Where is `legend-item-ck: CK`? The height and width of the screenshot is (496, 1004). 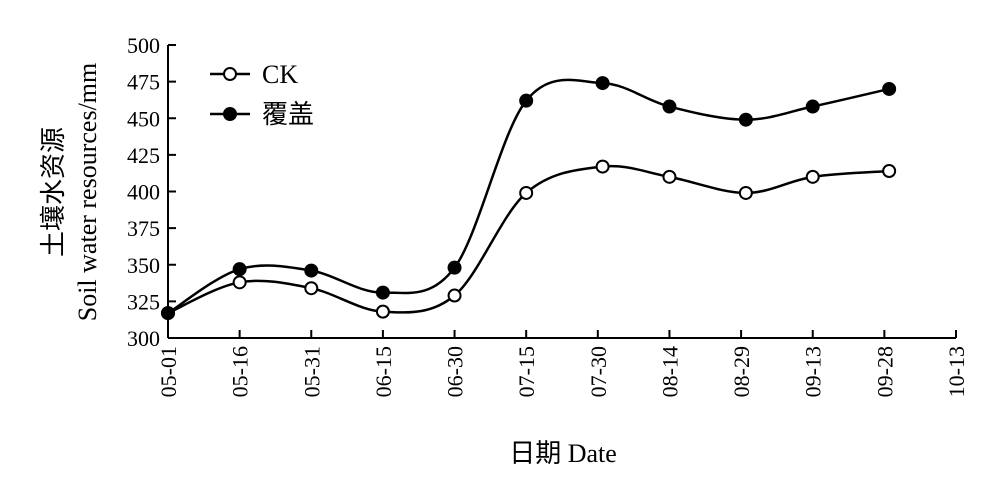 legend-item-ck: CK is located at coordinates (254, 74).